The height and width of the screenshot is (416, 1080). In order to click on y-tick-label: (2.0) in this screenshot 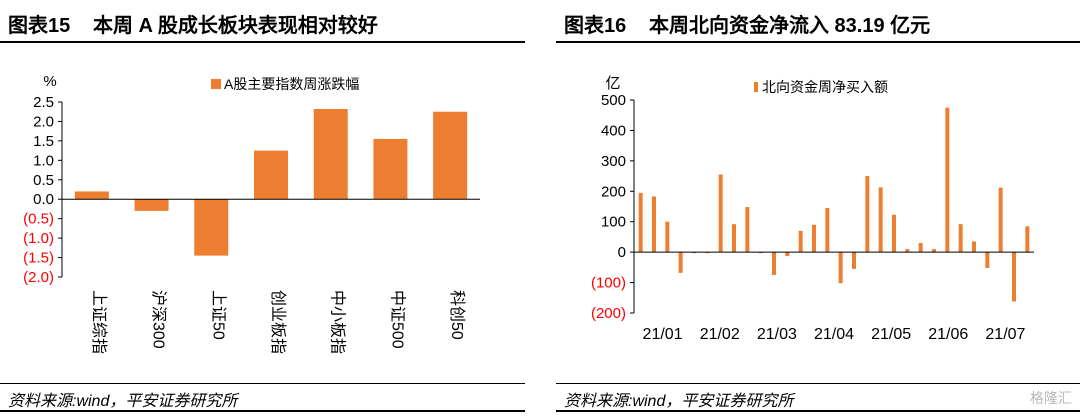, I will do `click(38, 277)`.